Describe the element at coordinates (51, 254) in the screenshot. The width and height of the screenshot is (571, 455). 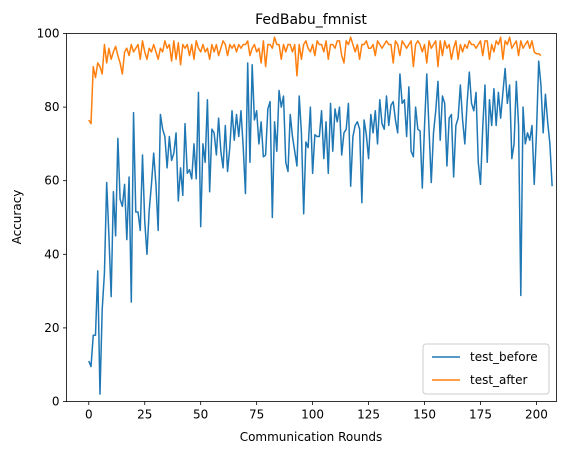
I see `y-tick-label: 40` at that location.